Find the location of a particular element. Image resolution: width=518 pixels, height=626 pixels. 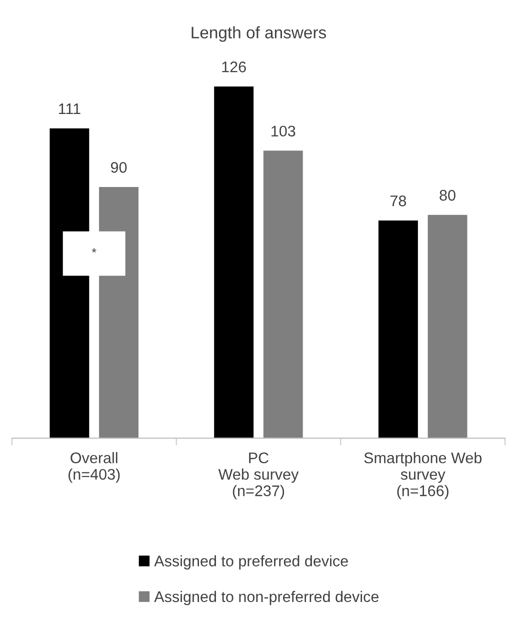

x-tick-label: Overall (n=403) is located at coordinates (94, 467).